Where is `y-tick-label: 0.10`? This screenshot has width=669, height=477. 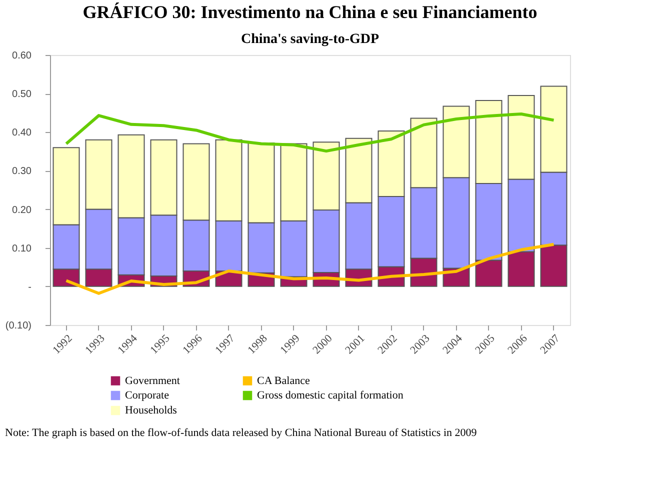
y-tick-label: 0.10 is located at coordinates (22, 248).